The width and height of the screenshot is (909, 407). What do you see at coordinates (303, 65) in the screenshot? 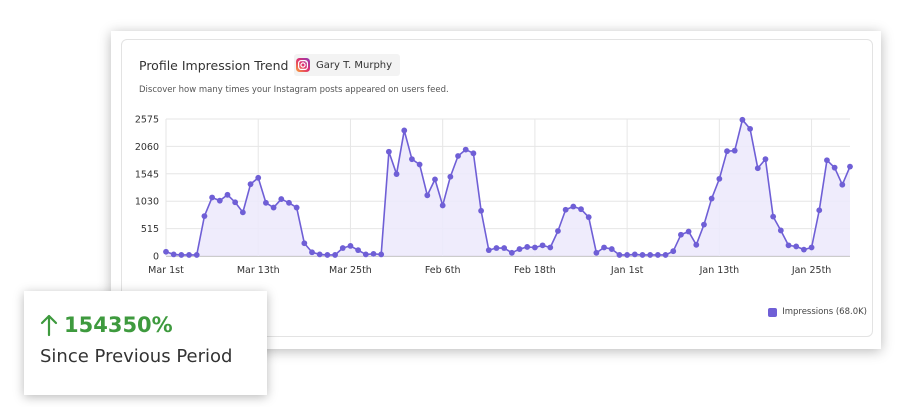
I see `instagram-icon` at bounding box center [303, 65].